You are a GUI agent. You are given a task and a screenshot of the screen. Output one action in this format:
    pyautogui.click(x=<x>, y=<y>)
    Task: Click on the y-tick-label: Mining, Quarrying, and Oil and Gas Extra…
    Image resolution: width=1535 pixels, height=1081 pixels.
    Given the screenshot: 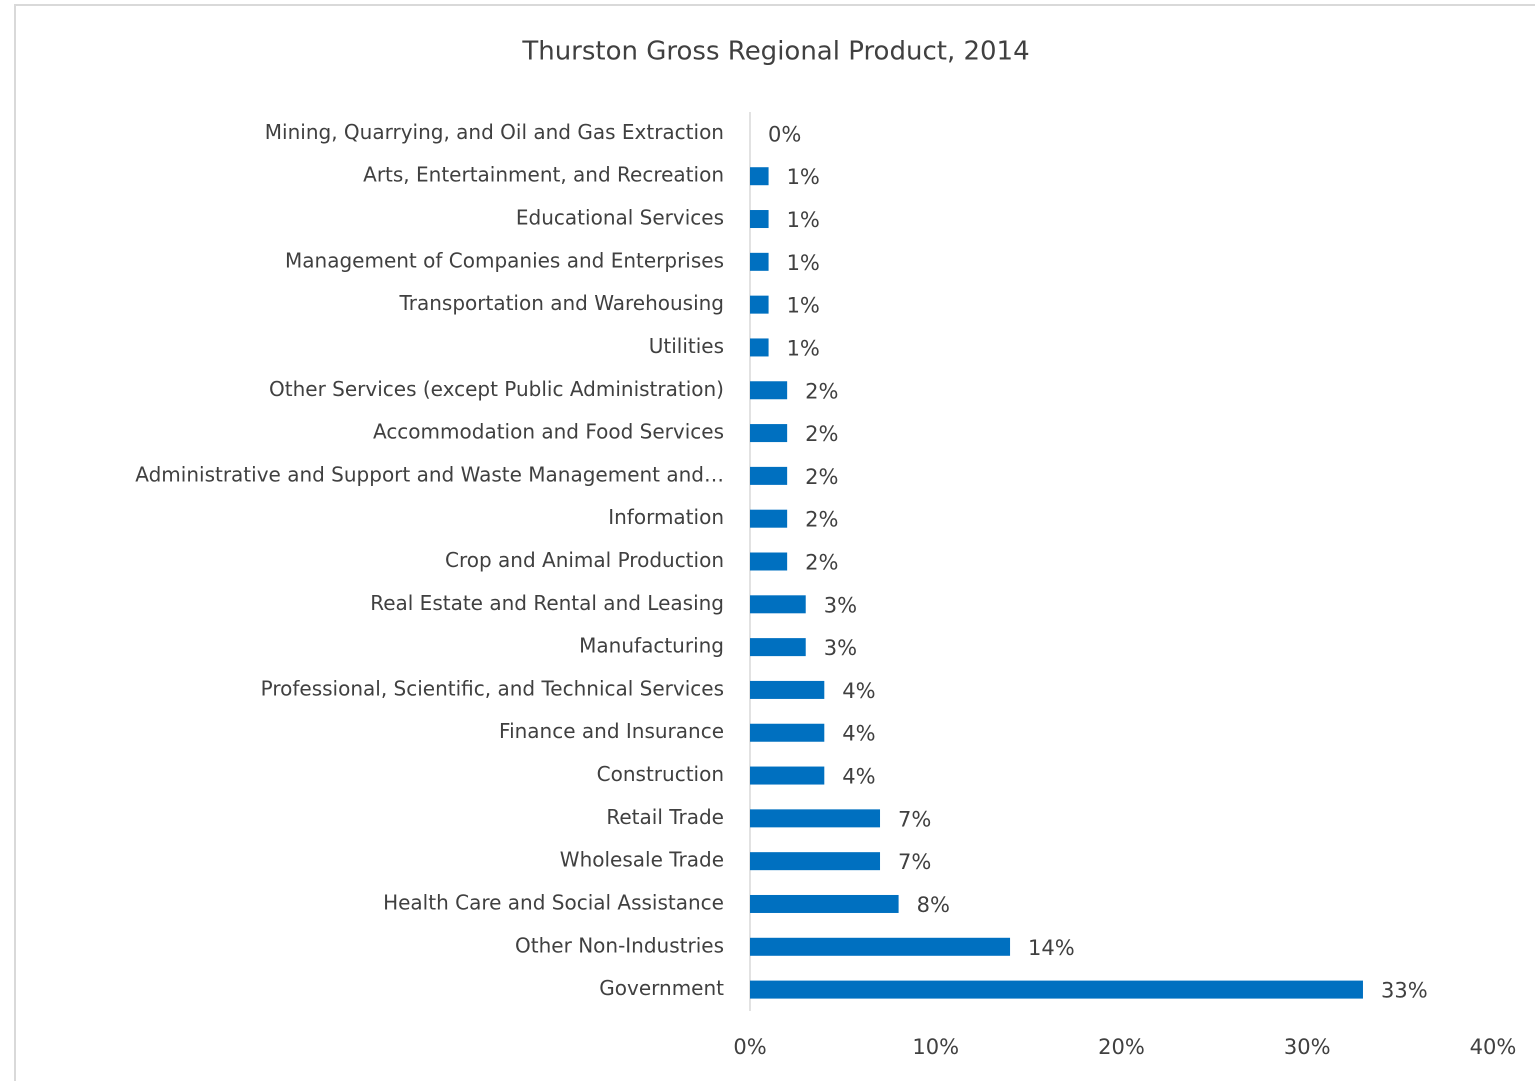 What is the action you would take?
    pyautogui.click(x=494, y=132)
    